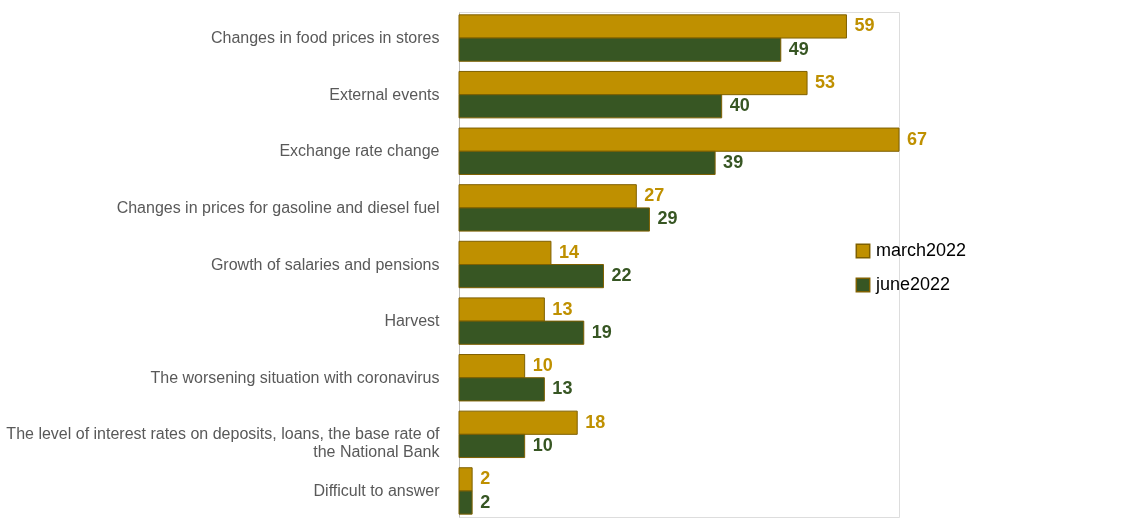 This screenshot has width=1141, height=527. I want to click on legend-label: march2022, so click(921, 250).